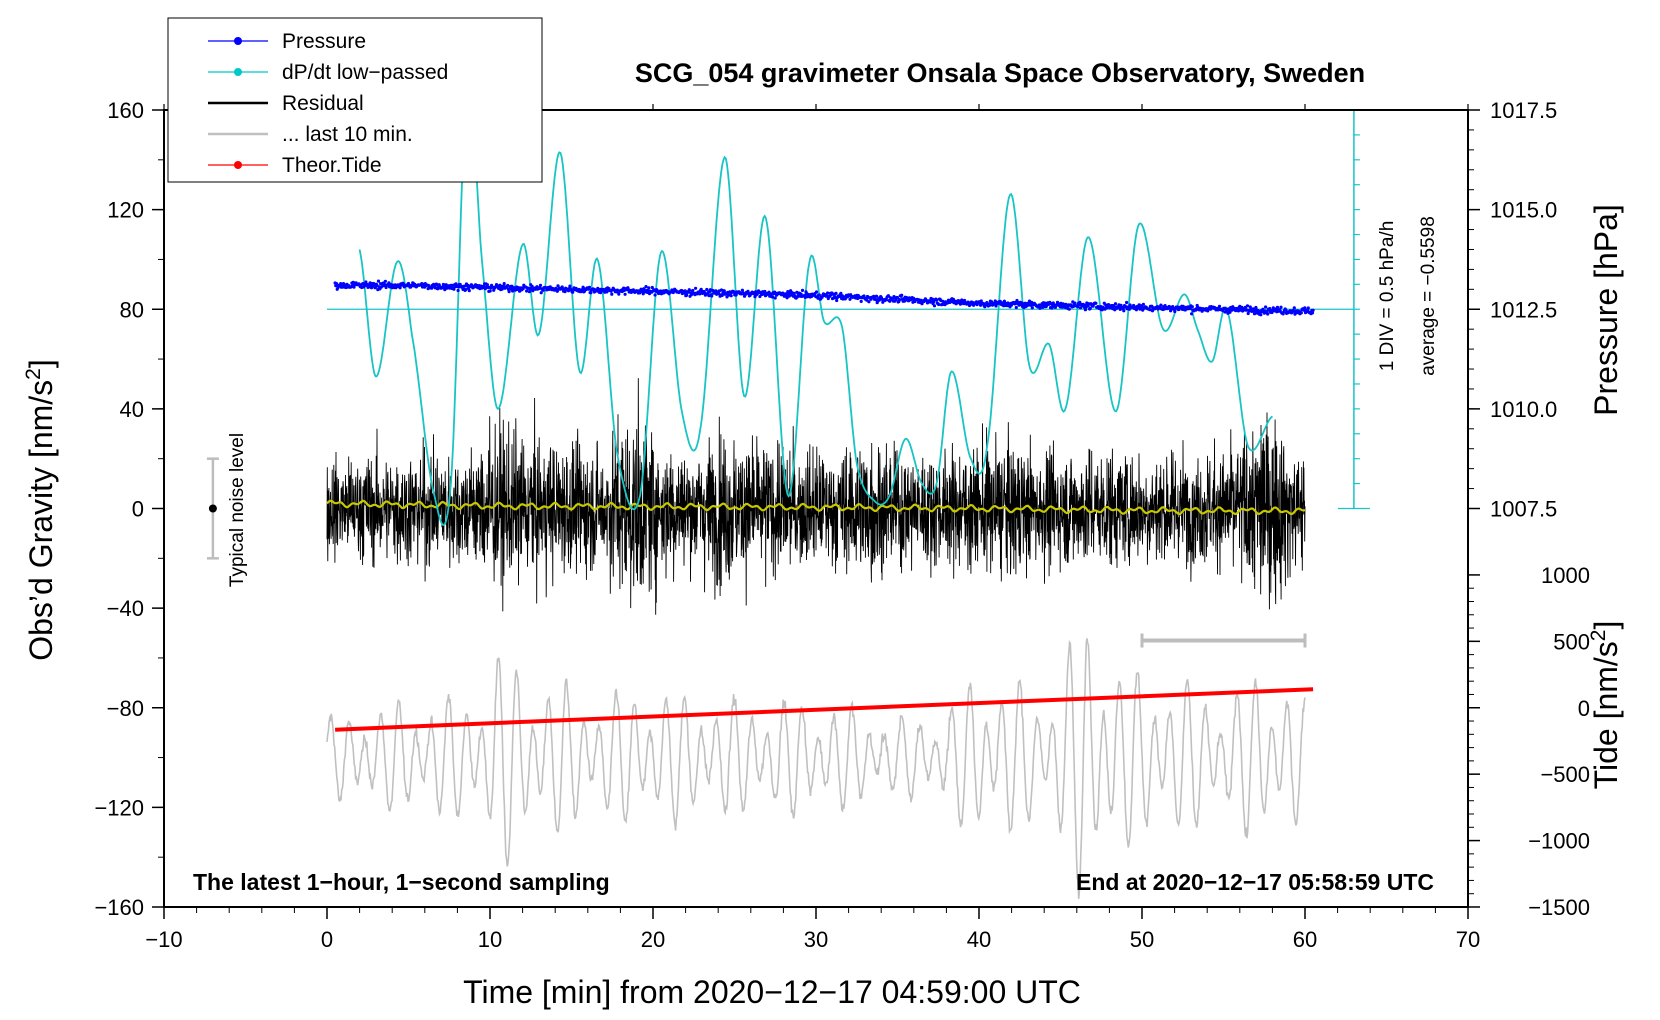  Describe the element at coordinates (1559, 907) in the screenshot. I see `tide-tick-label: −1500` at that location.